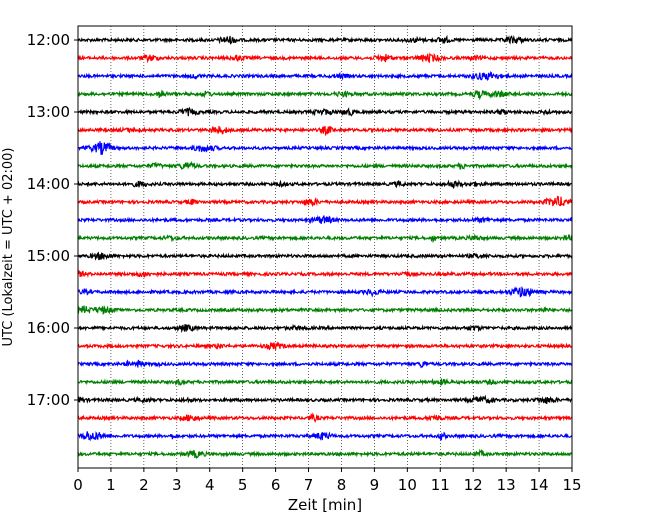 The image size is (650, 520). I want to click on x-tick-label: 14, so click(539, 485).